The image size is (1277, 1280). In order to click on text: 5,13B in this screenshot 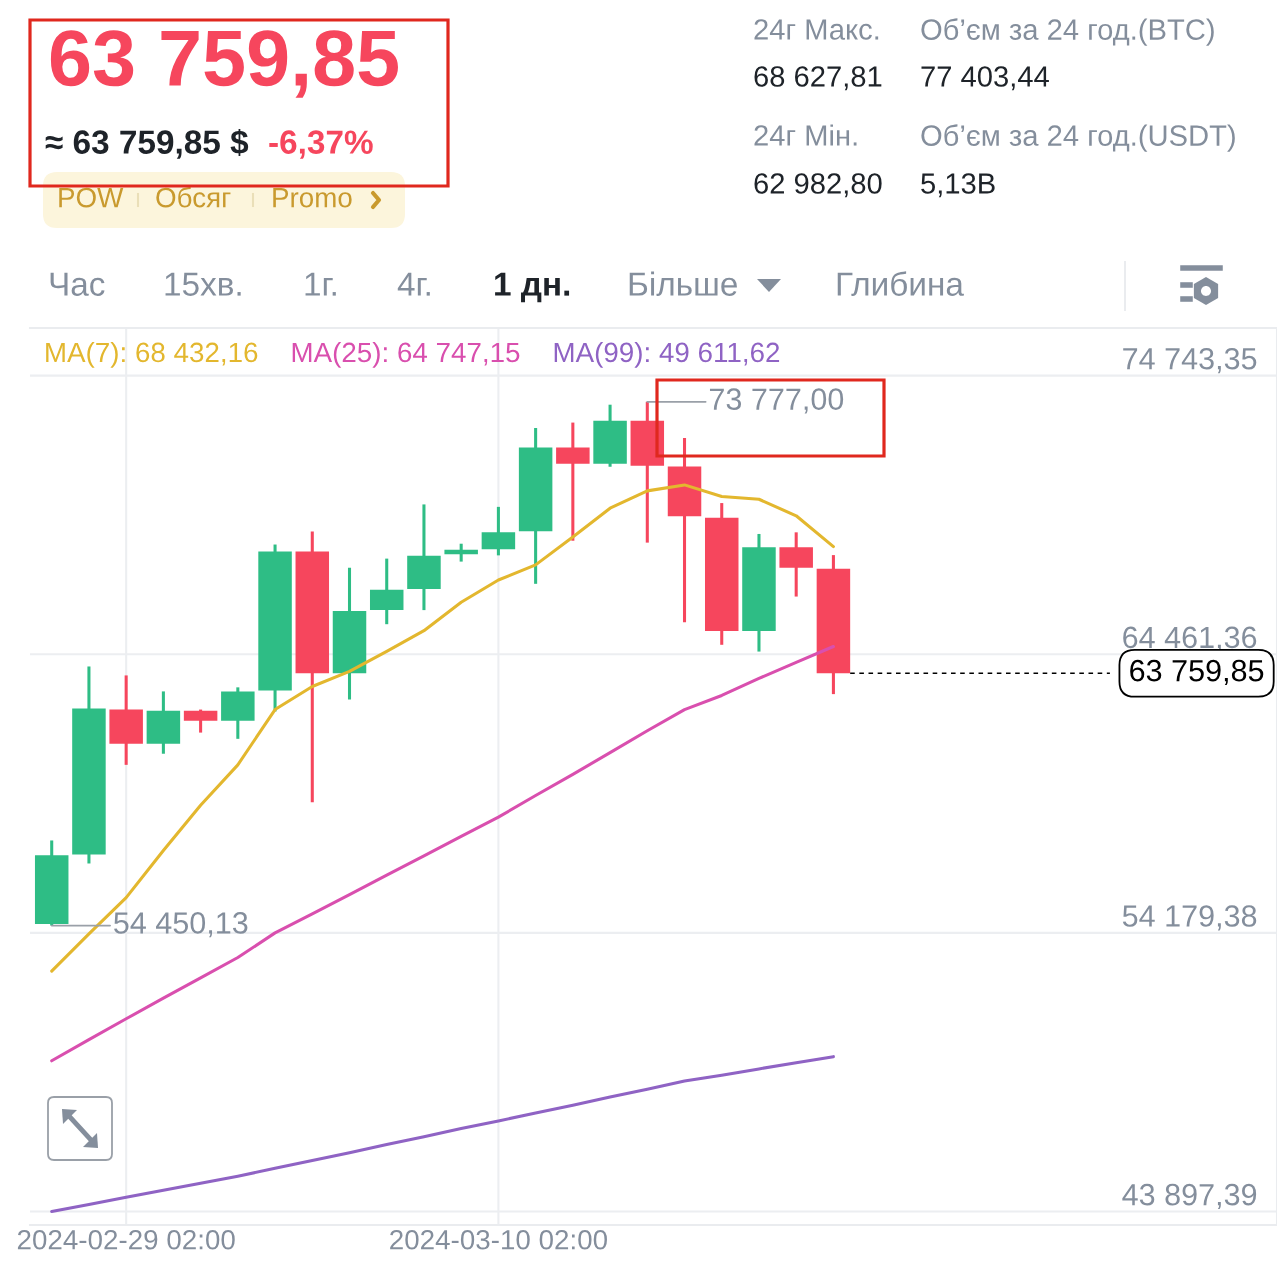, I will do `click(958, 185)`.